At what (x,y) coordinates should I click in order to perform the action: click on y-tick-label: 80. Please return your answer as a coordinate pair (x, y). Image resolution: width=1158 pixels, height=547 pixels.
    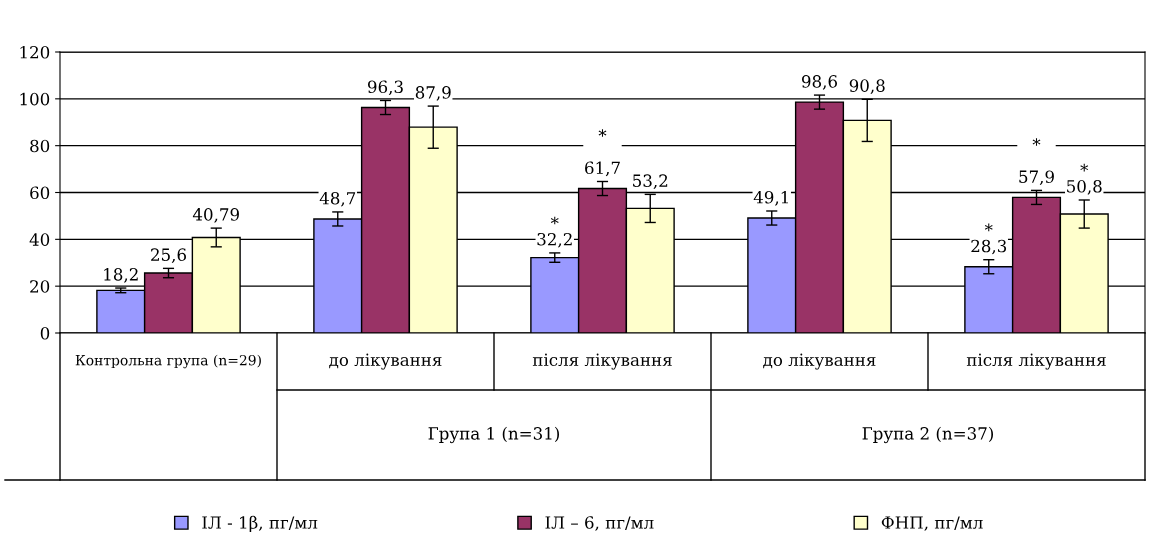
    Looking at the image, I should click on (40, 146).